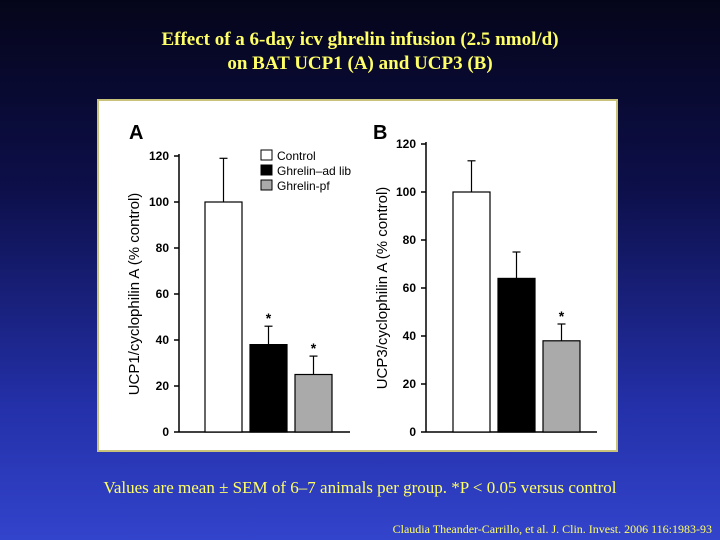 This screenshot has width=720, height=540. Describe the element at coordinates (382, 288) in the screenshot. I see `y-axis-label-B: UCP3/cyclophilin A (% control)` at that location.